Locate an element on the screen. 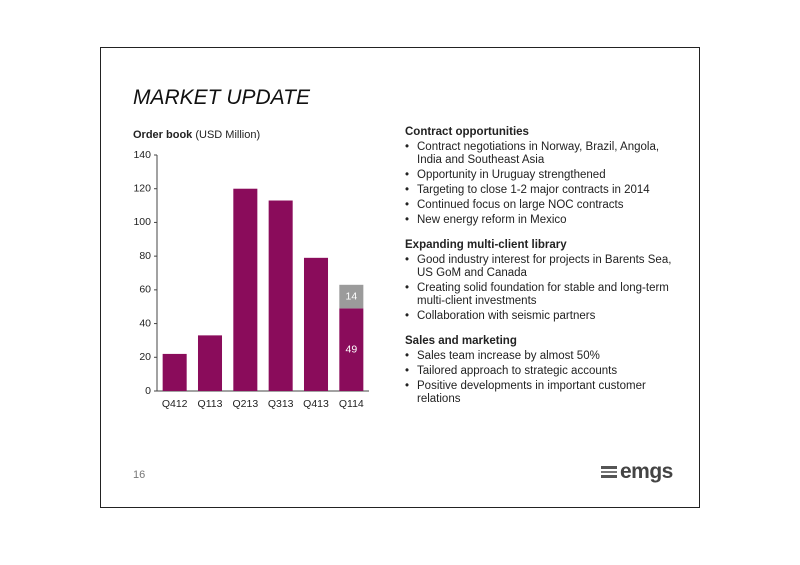  section-heading: Expanding multi-client library is located at coordinates (486, 245).